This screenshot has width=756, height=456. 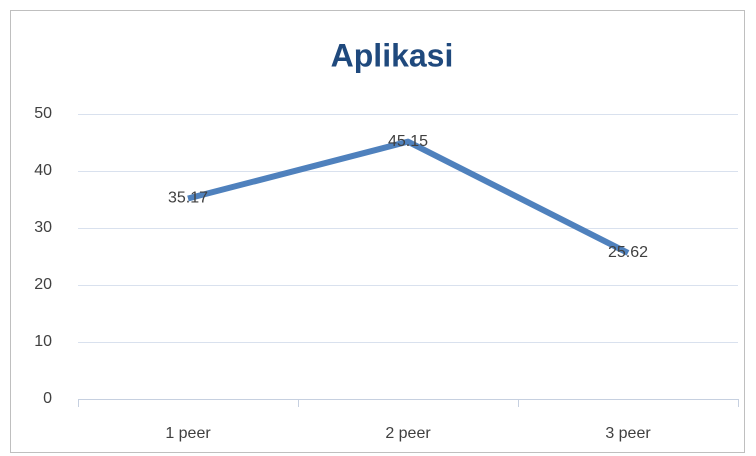 I want to click on y-tick-label: 10, so click(x=43, y=341).